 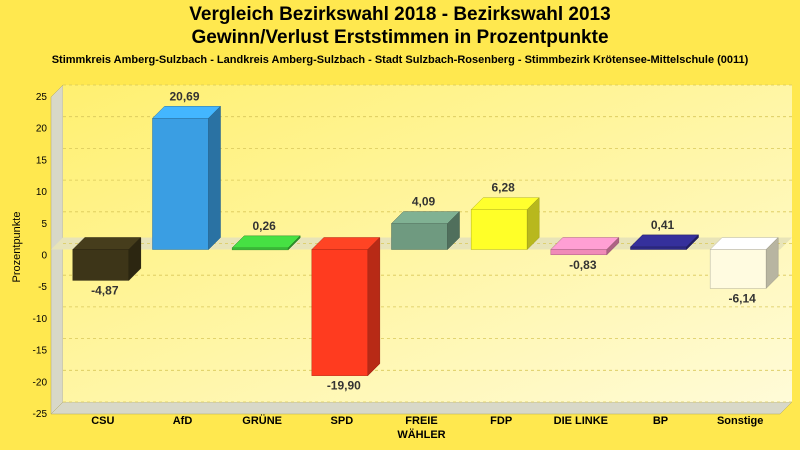 What do you see at coordinates (40, 414) in the screenshot?
I see `y-tick-label: -25` at bounding box center [40, 414].